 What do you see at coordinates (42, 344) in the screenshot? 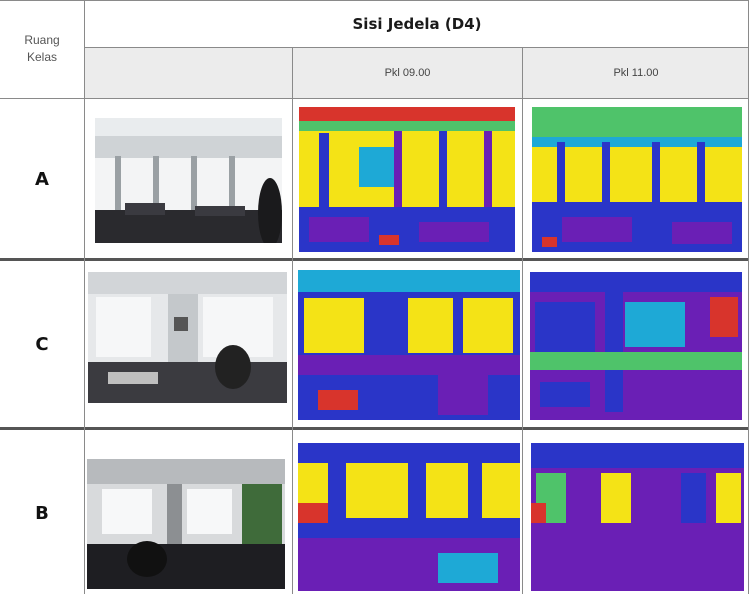
I see `room-label-c: C` at bounding box center [42, 344].